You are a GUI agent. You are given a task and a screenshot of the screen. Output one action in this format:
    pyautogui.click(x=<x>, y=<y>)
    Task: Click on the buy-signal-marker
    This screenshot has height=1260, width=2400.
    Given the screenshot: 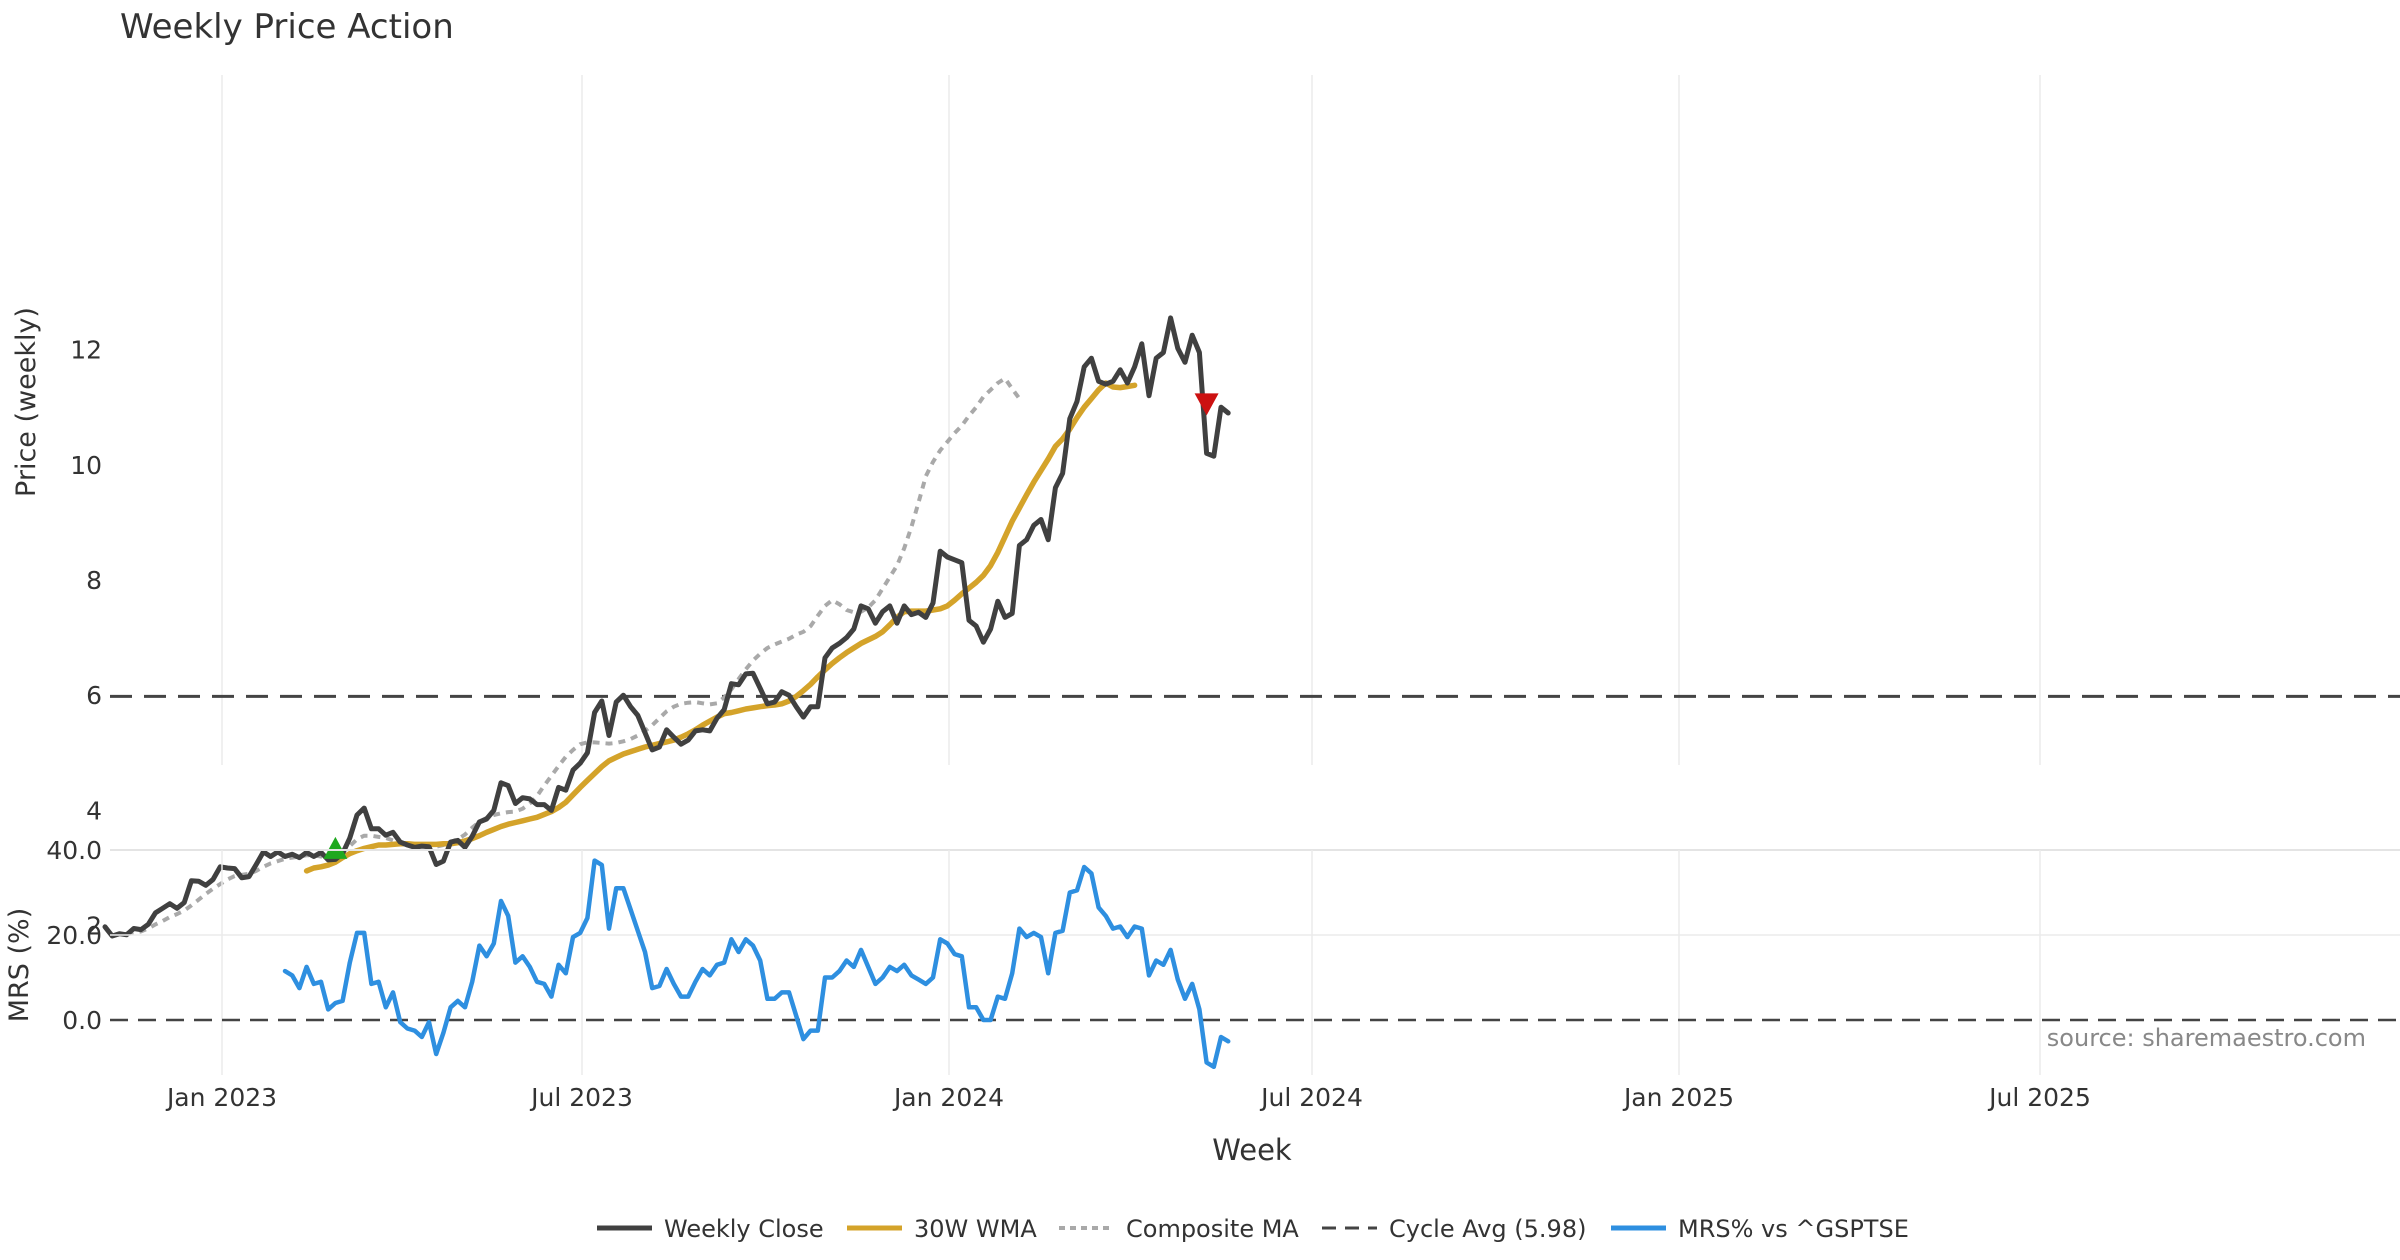 What is the action you would take?
    pyautogui.click(x=335, y=847)
    